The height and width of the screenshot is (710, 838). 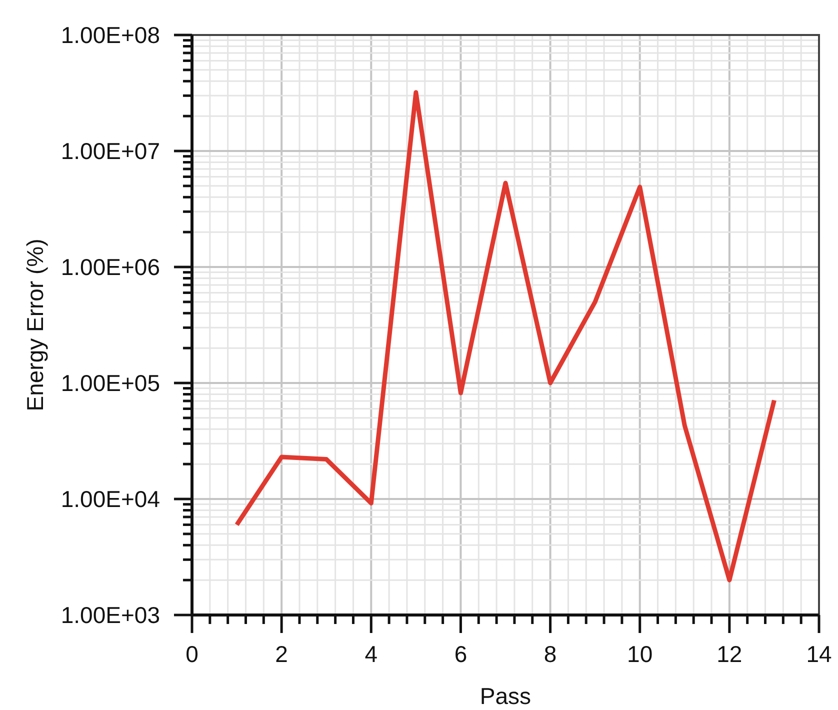 I want to click on y-tick-label: 1.00E+08, so click(x=110, y=35).